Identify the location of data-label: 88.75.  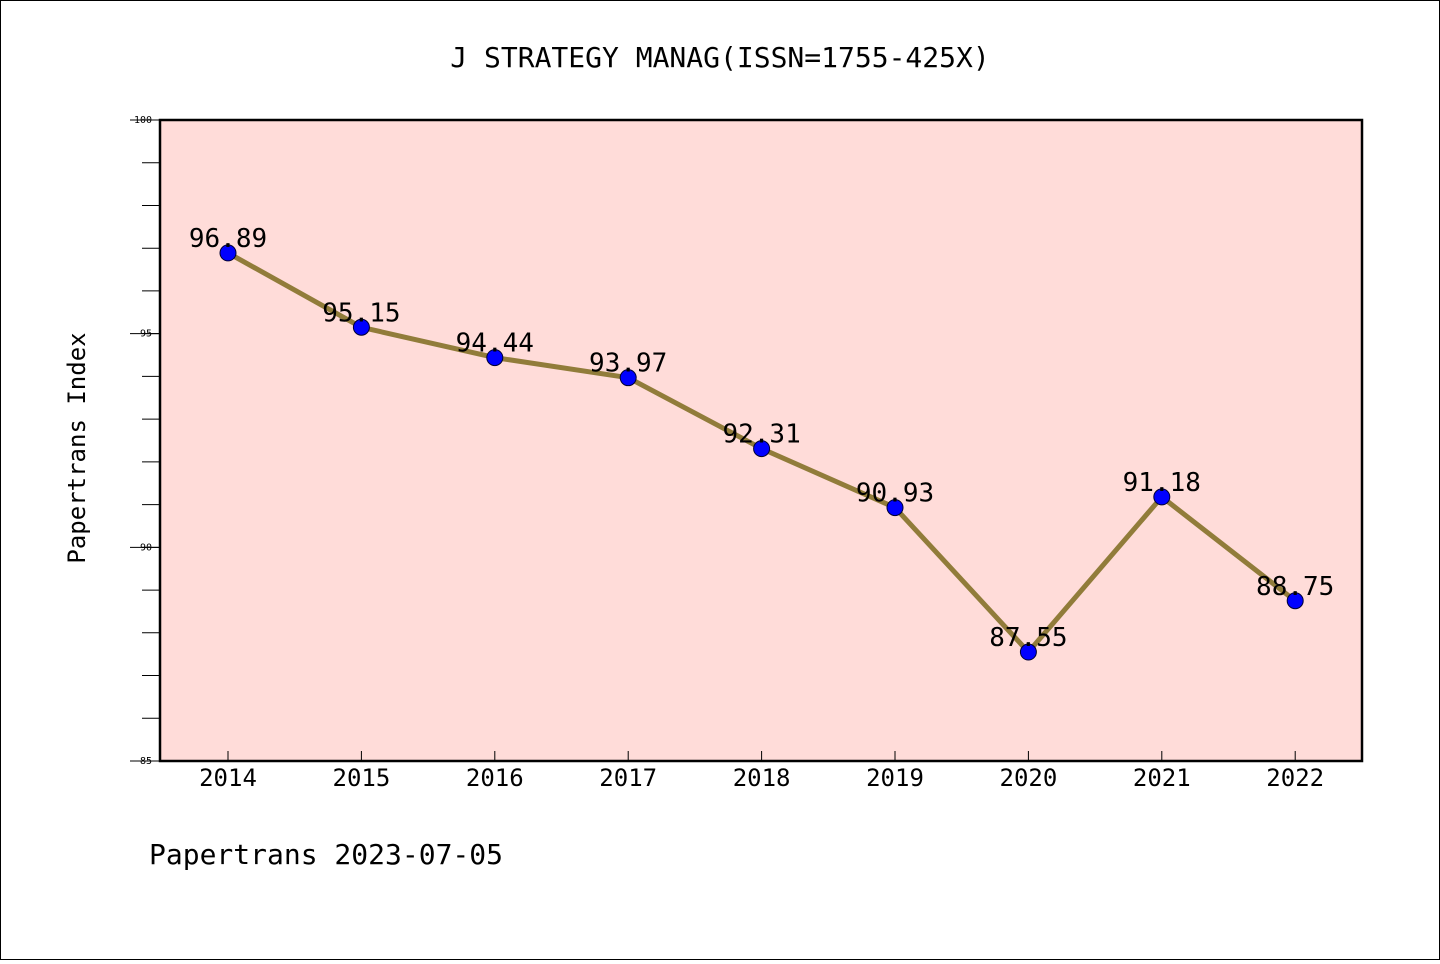
(1295, 587).